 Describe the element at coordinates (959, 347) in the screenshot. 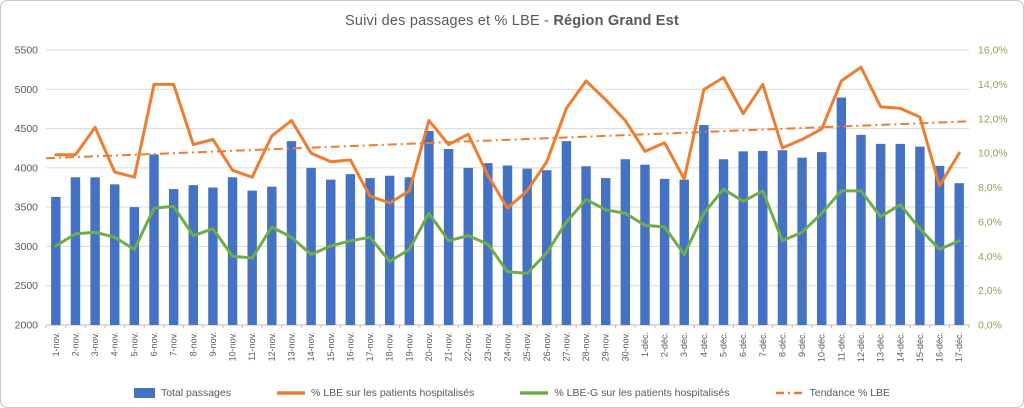

I see `x-axis-tick-label: 17-déc.` at that location.